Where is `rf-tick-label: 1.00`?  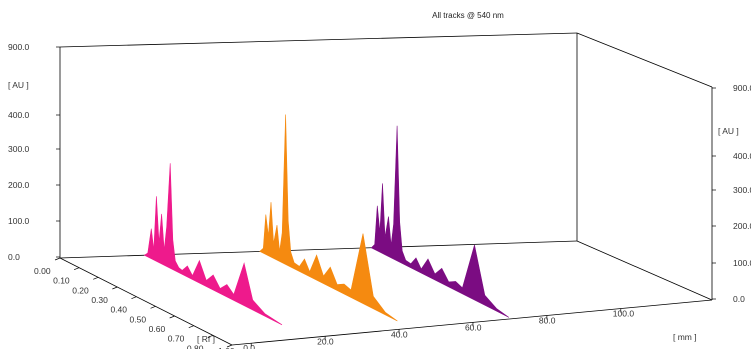 rf-tick-label: 1.00 is located at coordinates (226, 347).